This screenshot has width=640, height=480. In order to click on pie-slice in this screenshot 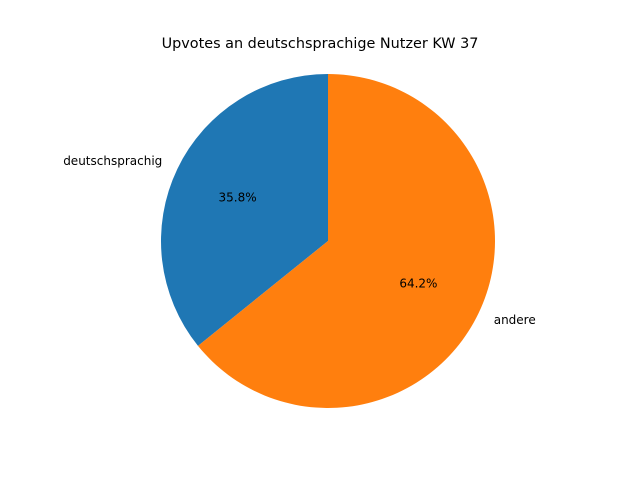, I will do `click(244, 210)`.